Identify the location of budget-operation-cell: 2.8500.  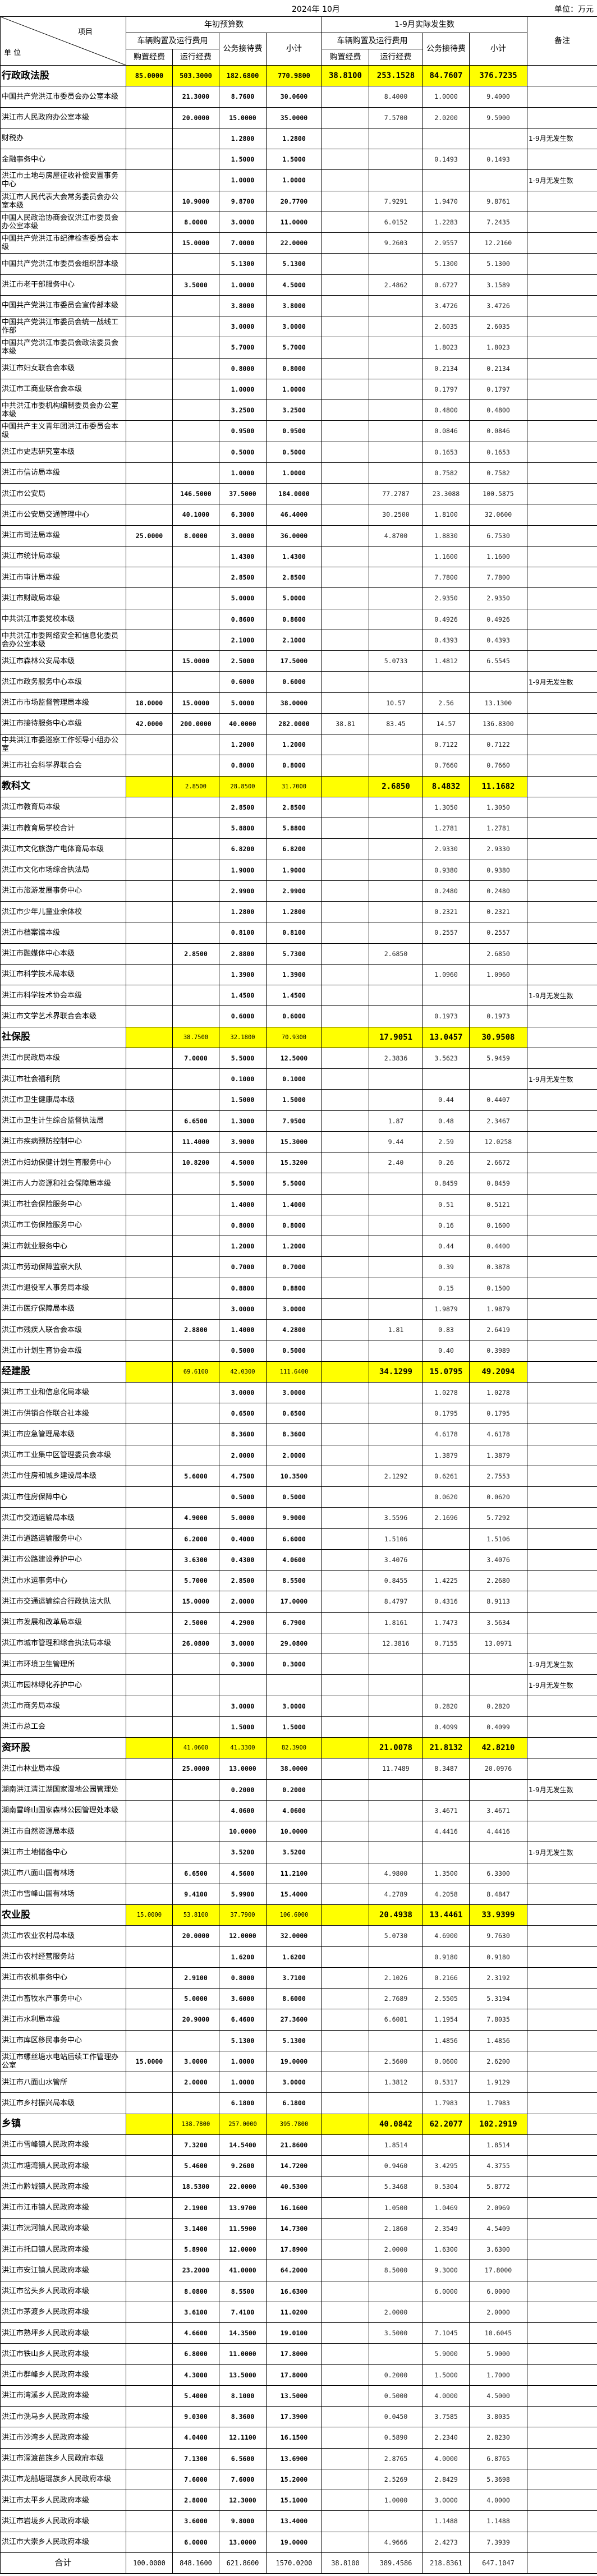
(195, 786).